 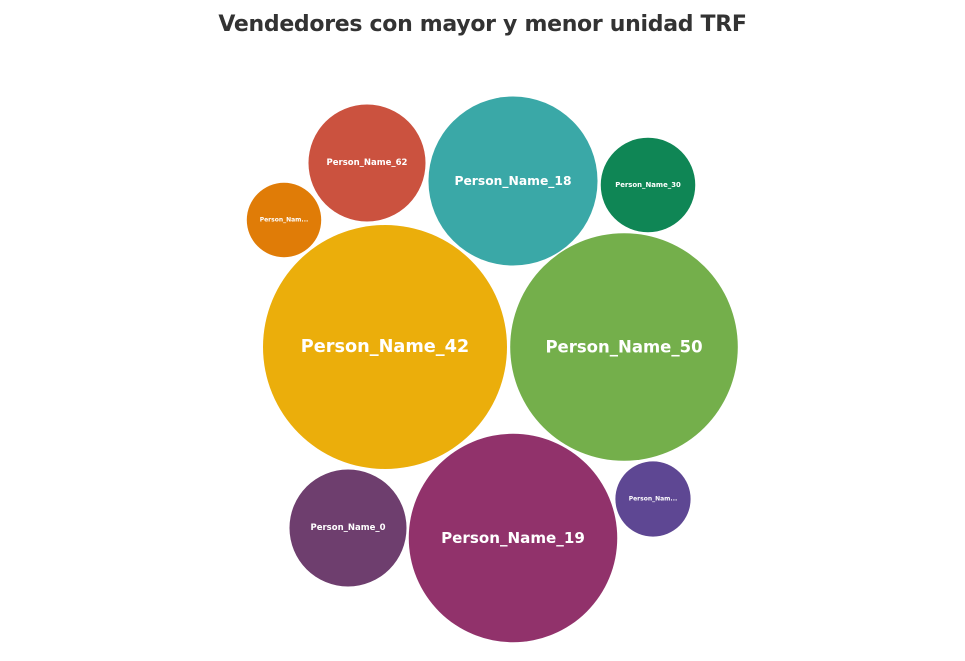 I want to click on bubble-label-1: Person_Name_42, so click(x=385, y=347).